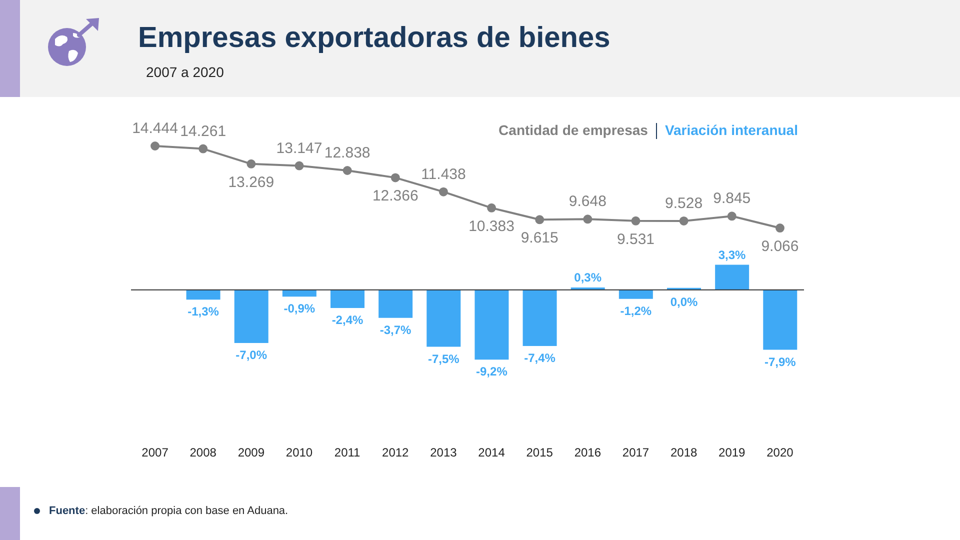 The height and width of the screenshot is (540, 960). What do you see at coordinates (203, 453) in the screenshot?
I see `x-tick-label: 2008` at bounding box center [203, 453].